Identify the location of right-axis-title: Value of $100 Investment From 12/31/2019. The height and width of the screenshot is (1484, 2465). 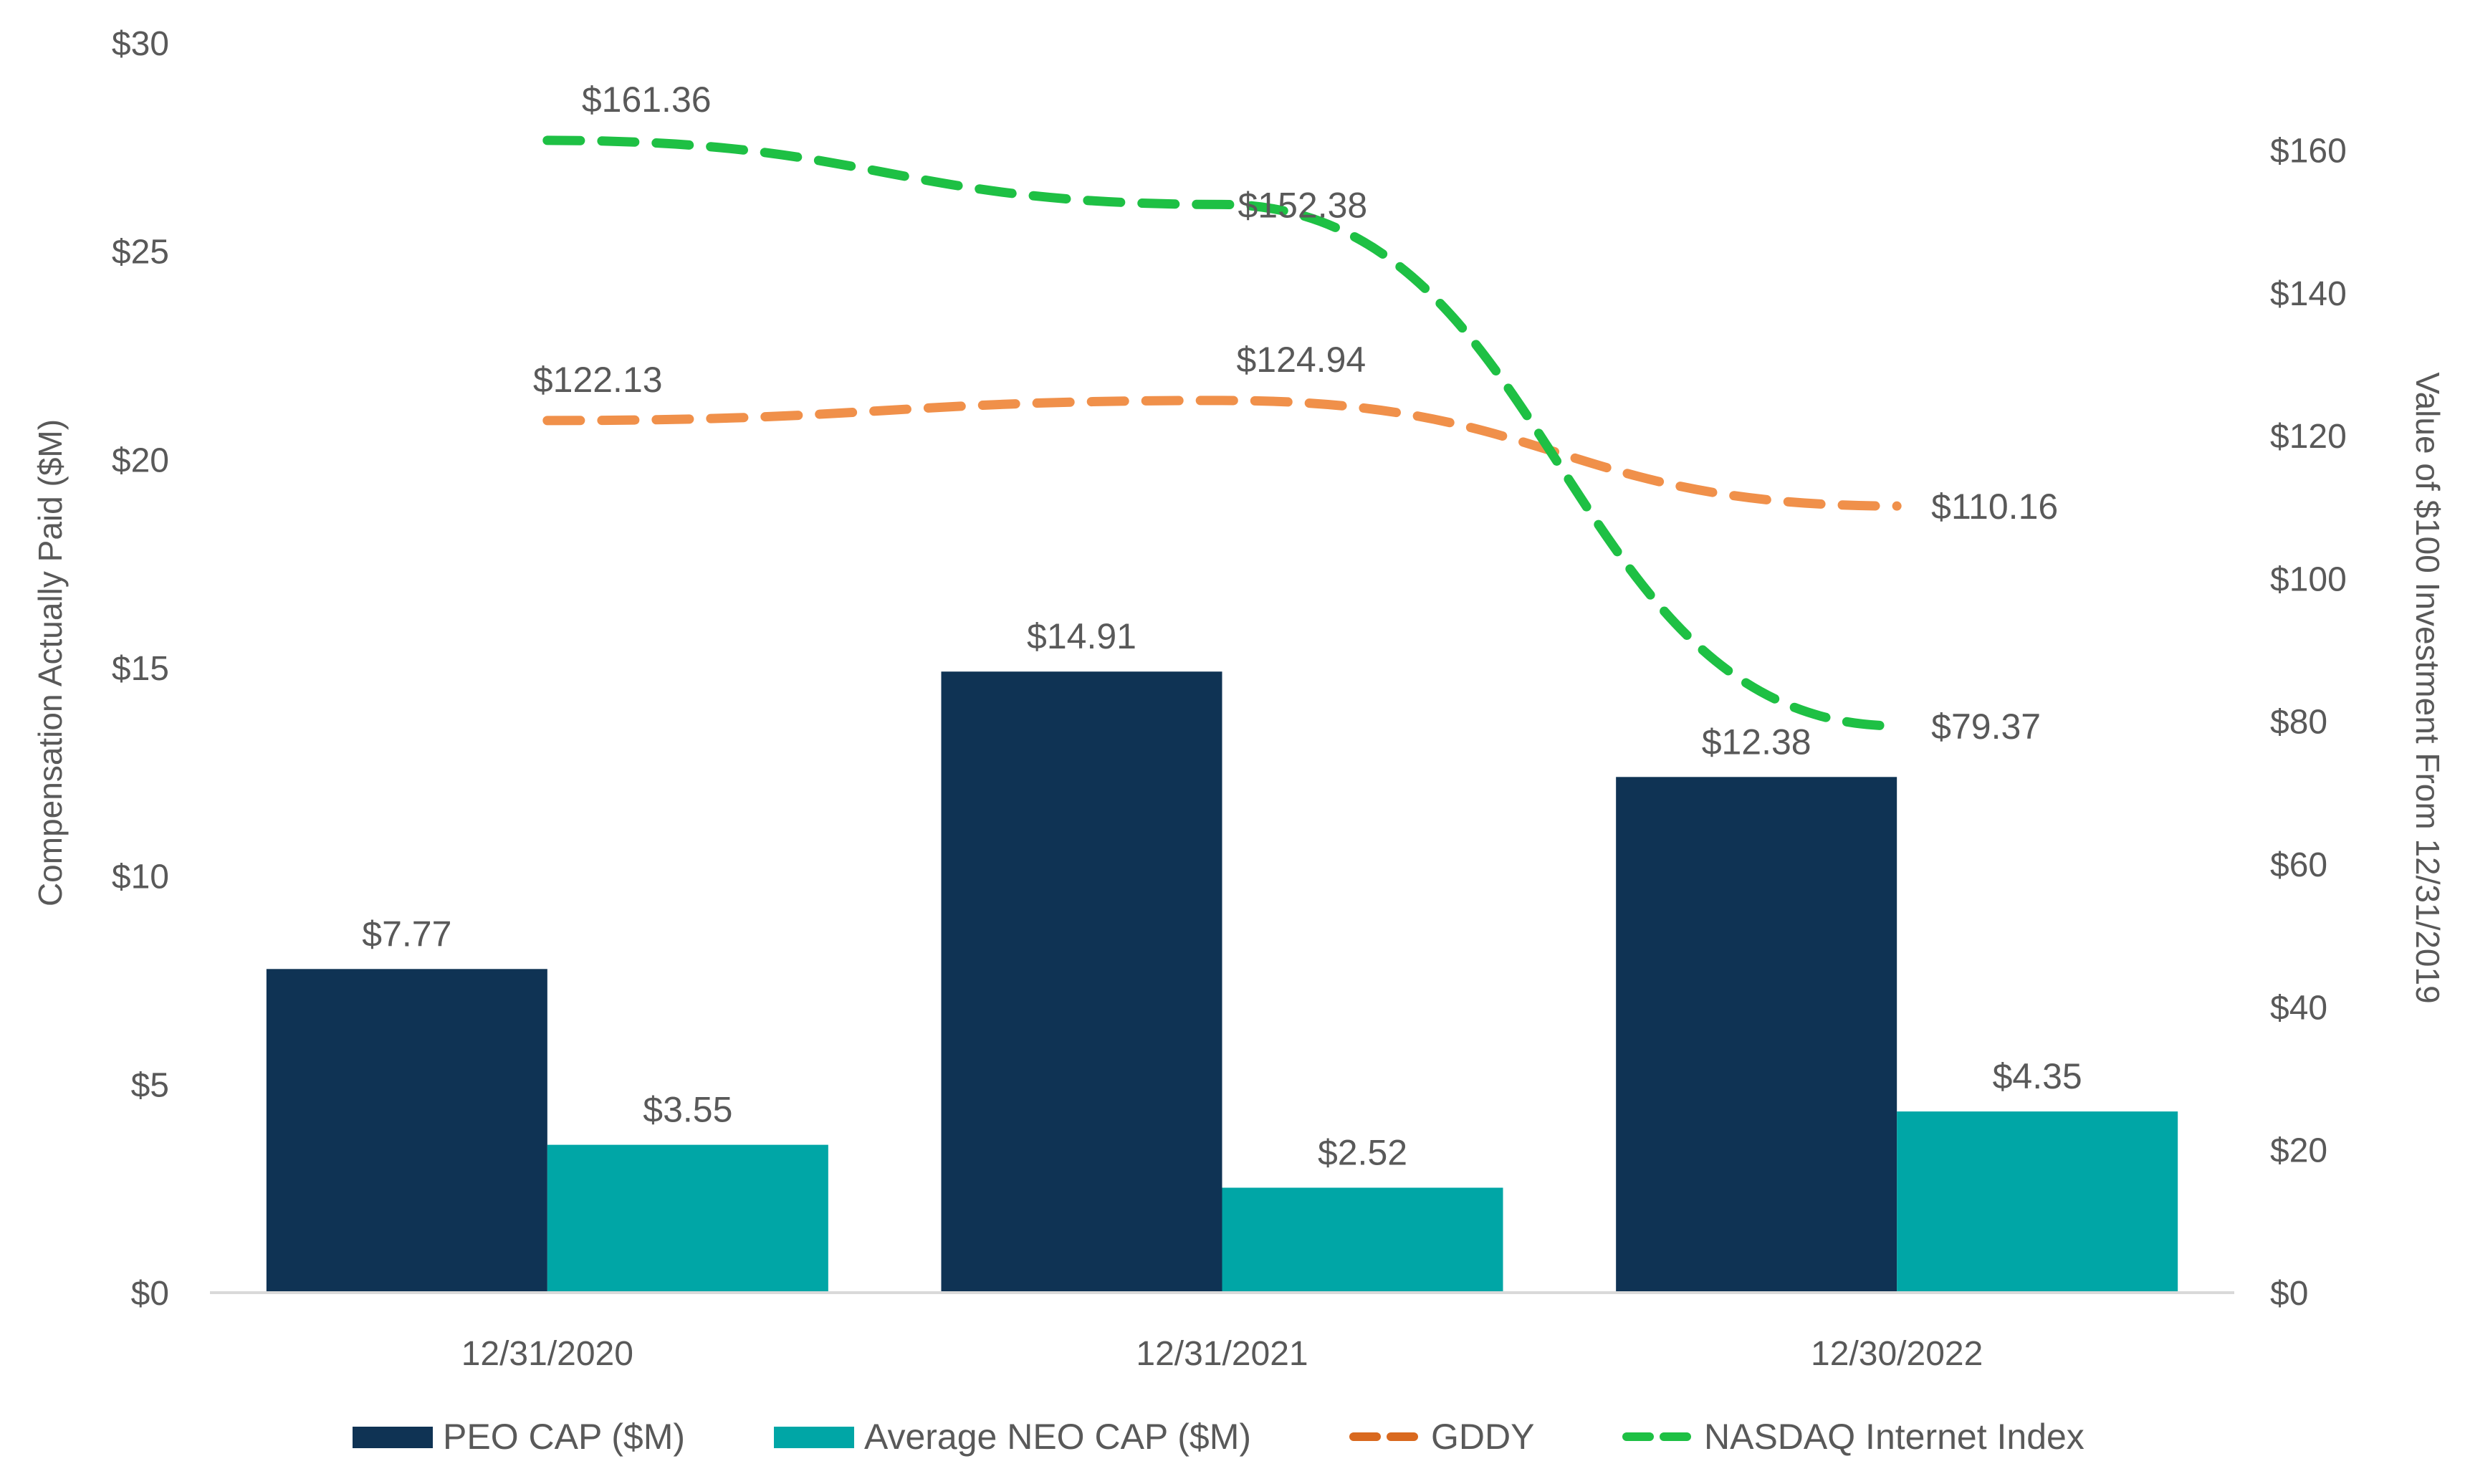
(2427, 687).